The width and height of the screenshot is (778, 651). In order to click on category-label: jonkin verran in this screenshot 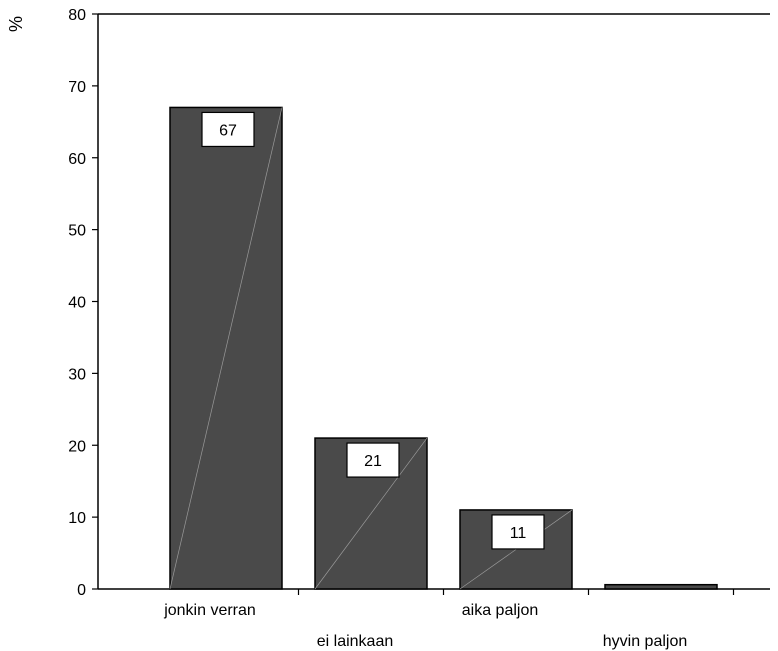, I will do `click(209, 610)`.